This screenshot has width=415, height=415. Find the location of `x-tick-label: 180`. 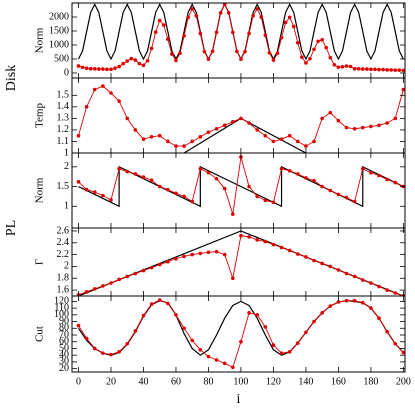

x-tick-label: 180 is located at coordinates (370, 381).